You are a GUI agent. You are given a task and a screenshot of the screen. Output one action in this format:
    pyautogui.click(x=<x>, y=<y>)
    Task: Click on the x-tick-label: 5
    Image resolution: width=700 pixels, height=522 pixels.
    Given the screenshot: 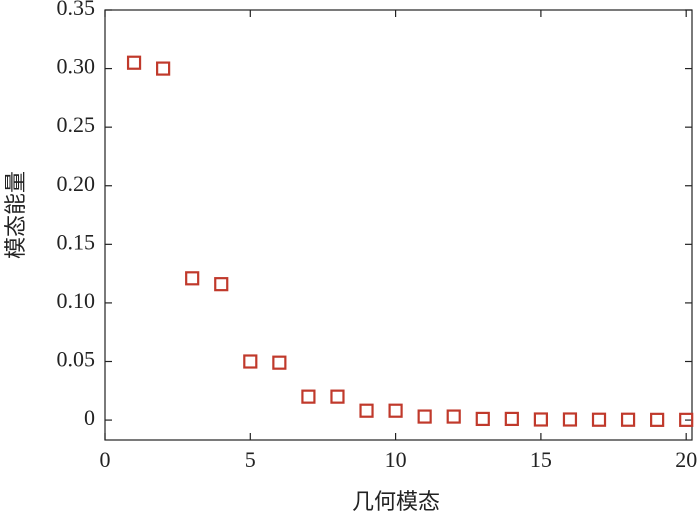 What is the action you would take?
    pyautogui.click(x=250, y=459)
    